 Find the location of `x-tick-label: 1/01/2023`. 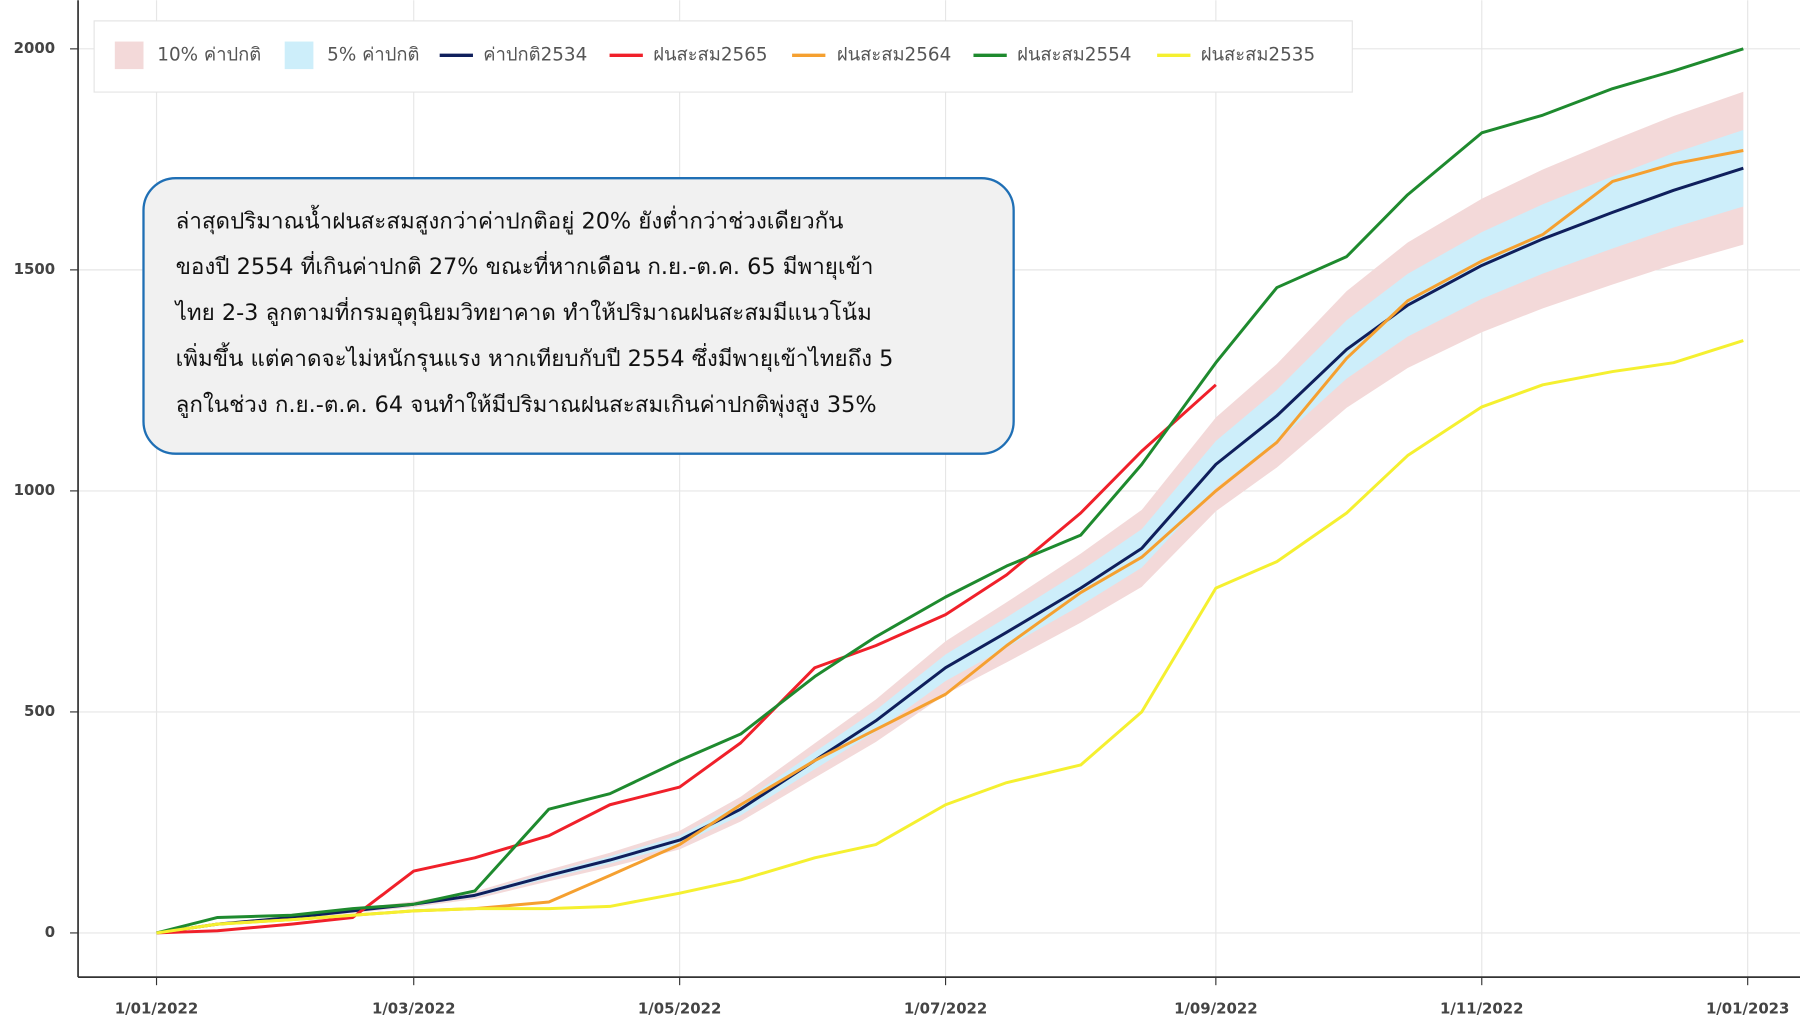

x-tick-label: 1/01/2023 is located at coordinates (1748, 1008).